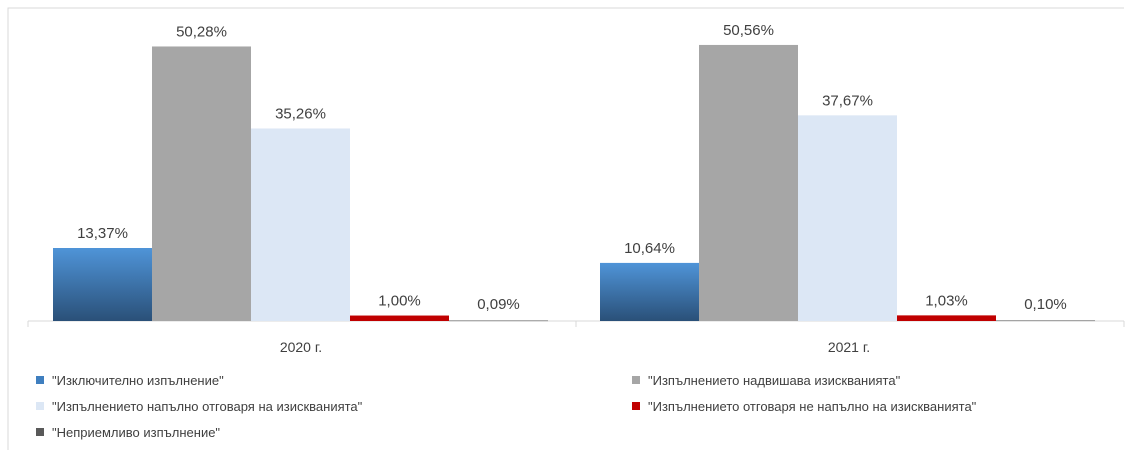 This screenshot has width=1128, height=450. Describe the element at coordinates (774, 380) in the screenshot. I see `legend-label: "Изпълнението надвишава изискванията"` at that location.